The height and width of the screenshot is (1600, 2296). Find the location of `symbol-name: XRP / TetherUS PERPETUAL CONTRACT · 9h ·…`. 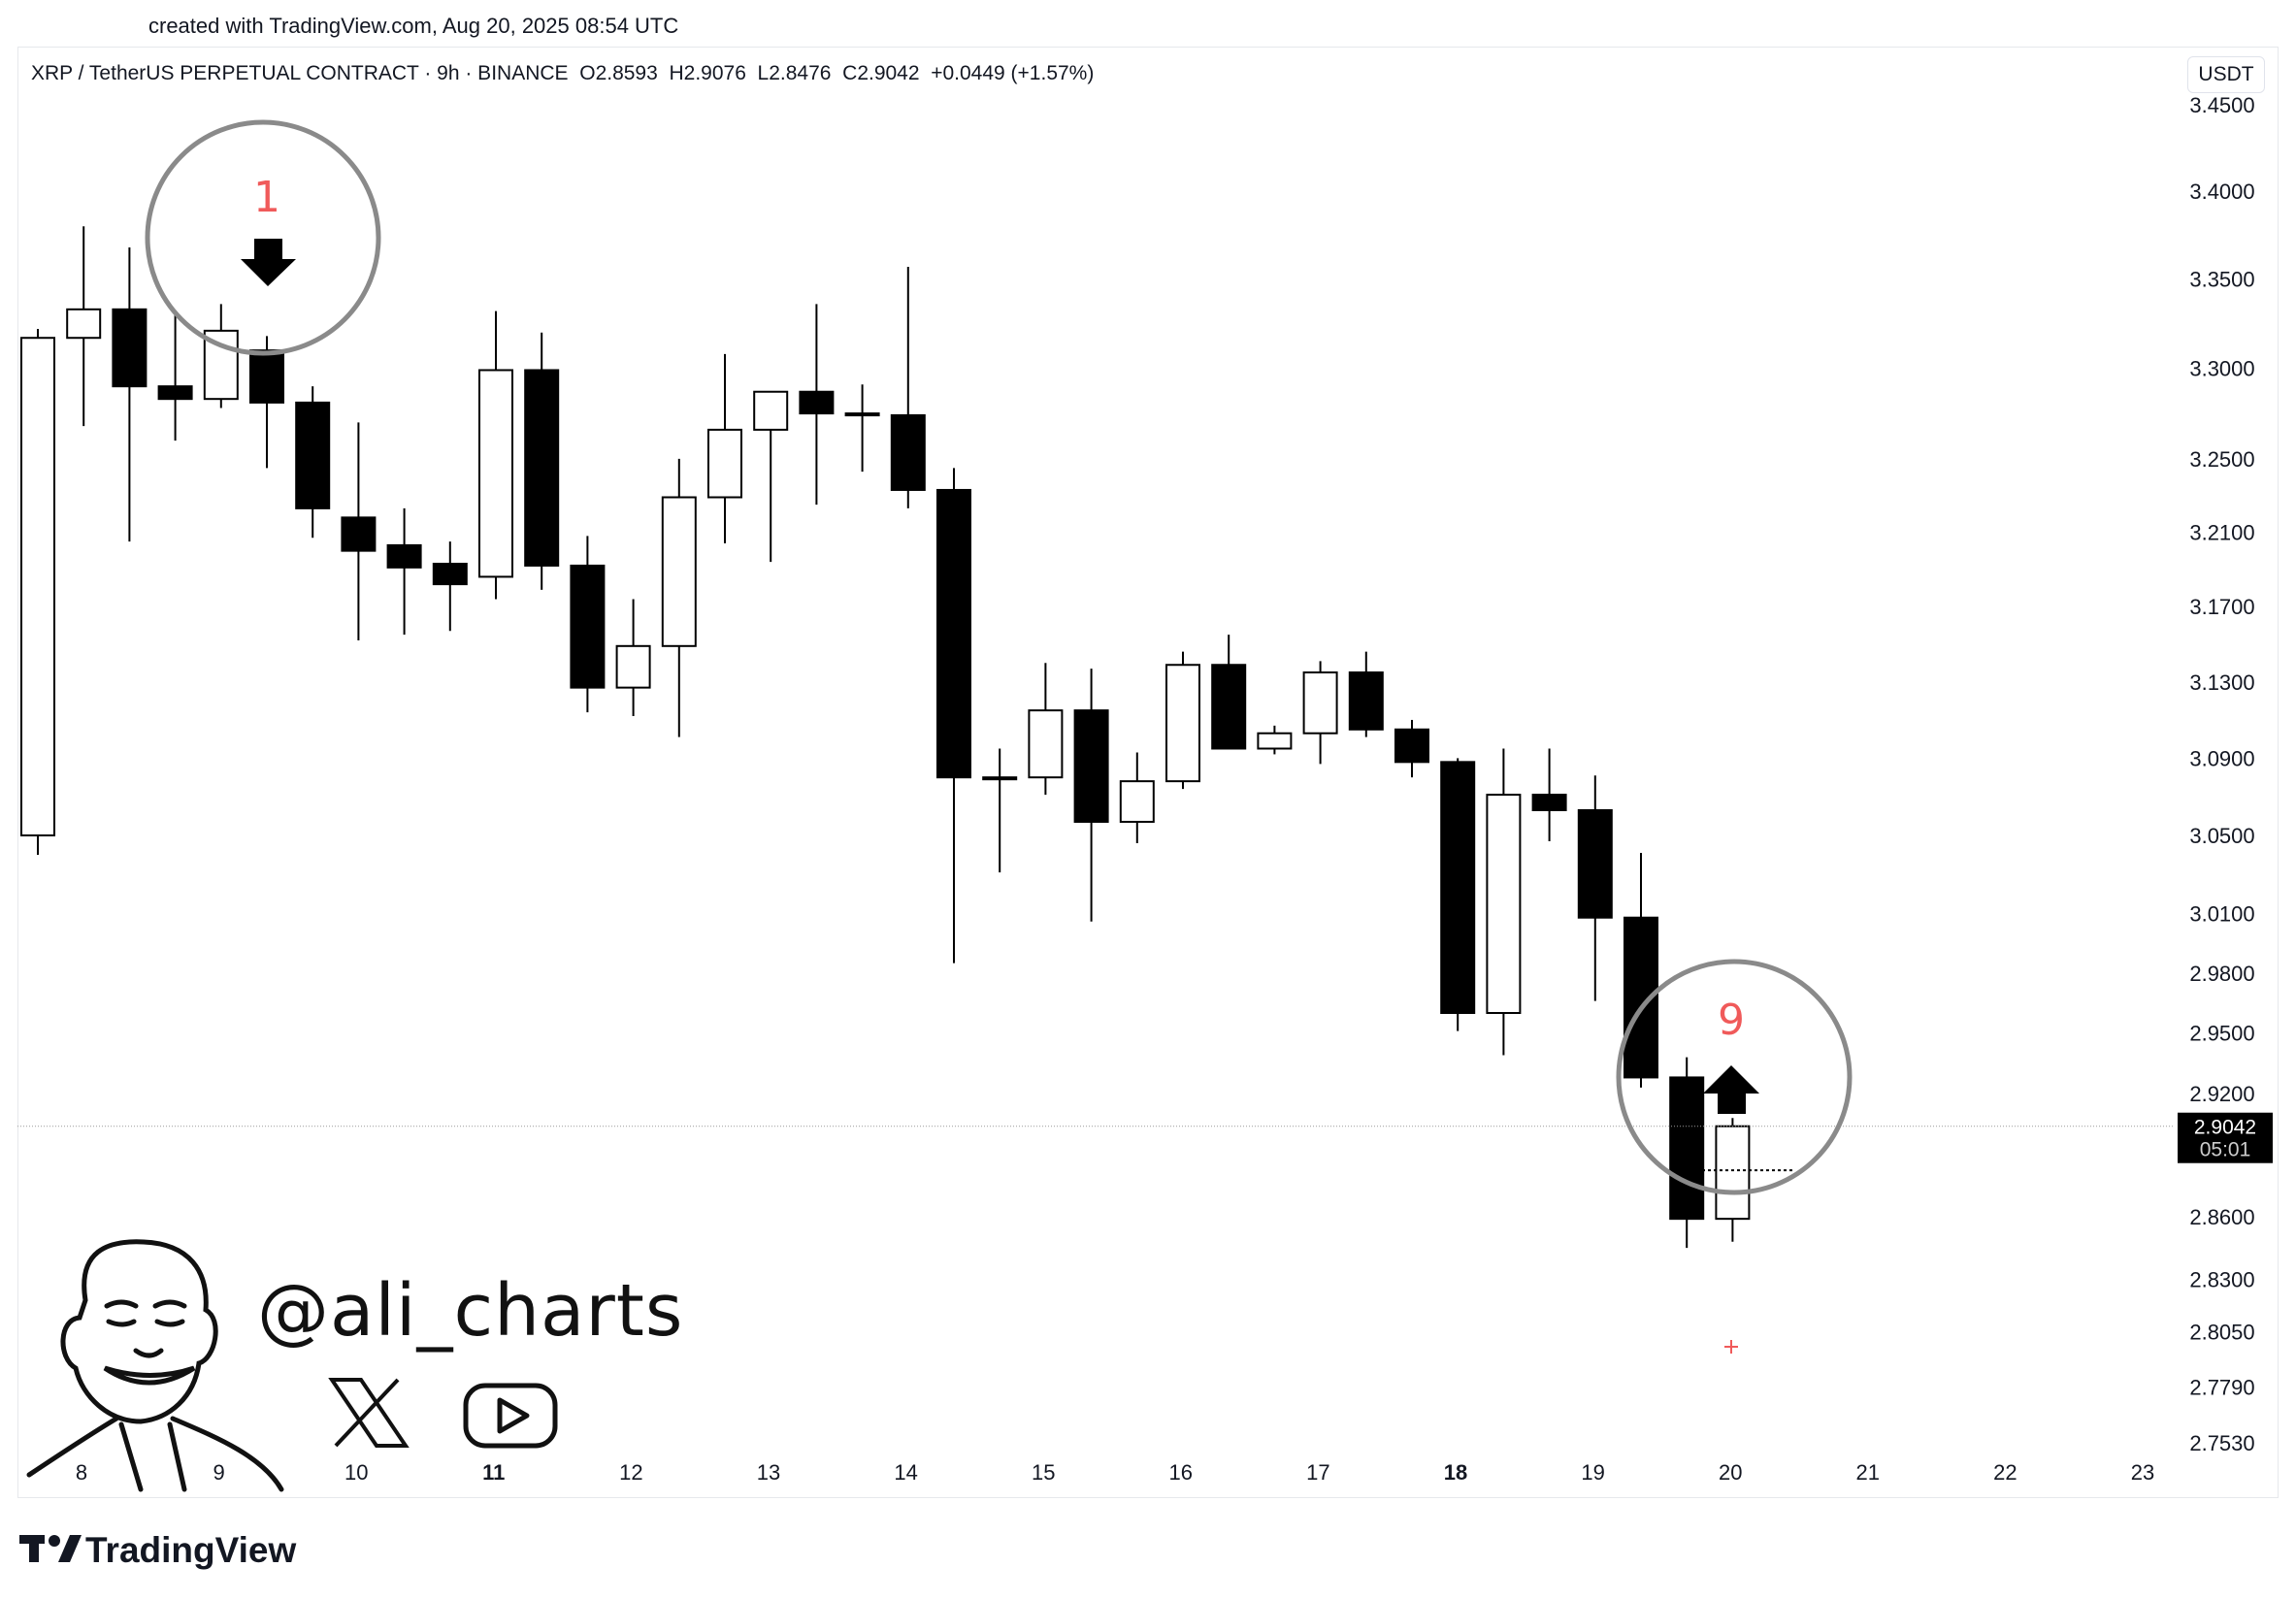

symbol-name: XRP / TetherUS PERPETUAL CONTRACT · 9h ·… is located at coordinates (300, 73).